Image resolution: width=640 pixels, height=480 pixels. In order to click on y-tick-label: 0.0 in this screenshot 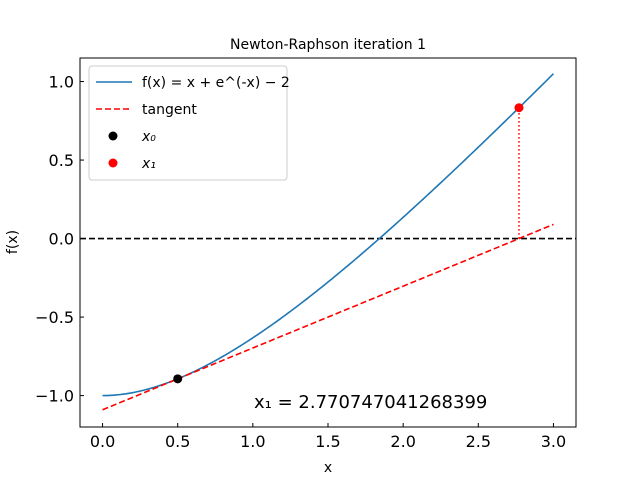, I will do `click(61, 239)`.